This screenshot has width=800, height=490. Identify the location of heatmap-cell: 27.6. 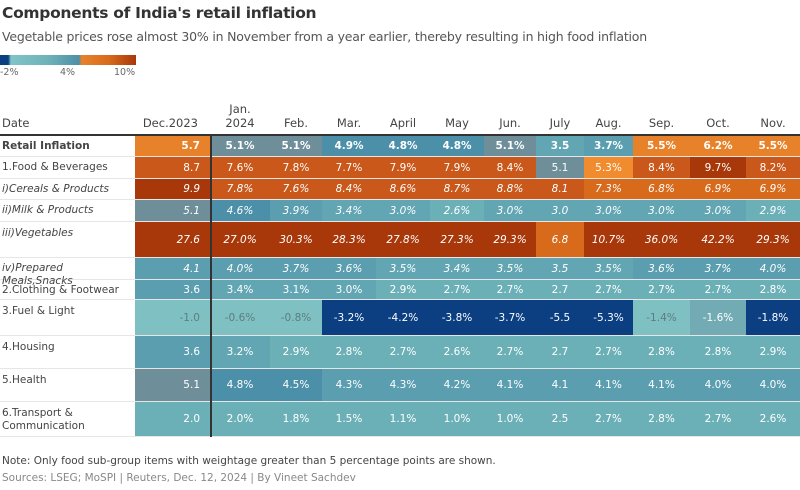
(172, 239).